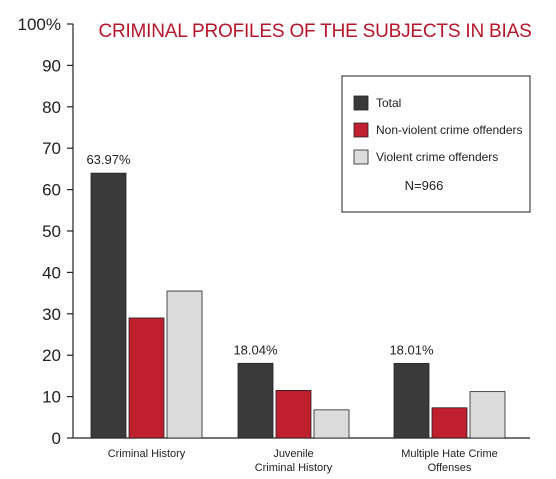 This screenshot has width=556, height=479. What do you see at coordinates (51, 190) in the screenshot?
I see `y-tick-label: 60` at bounding box center [51, 190].